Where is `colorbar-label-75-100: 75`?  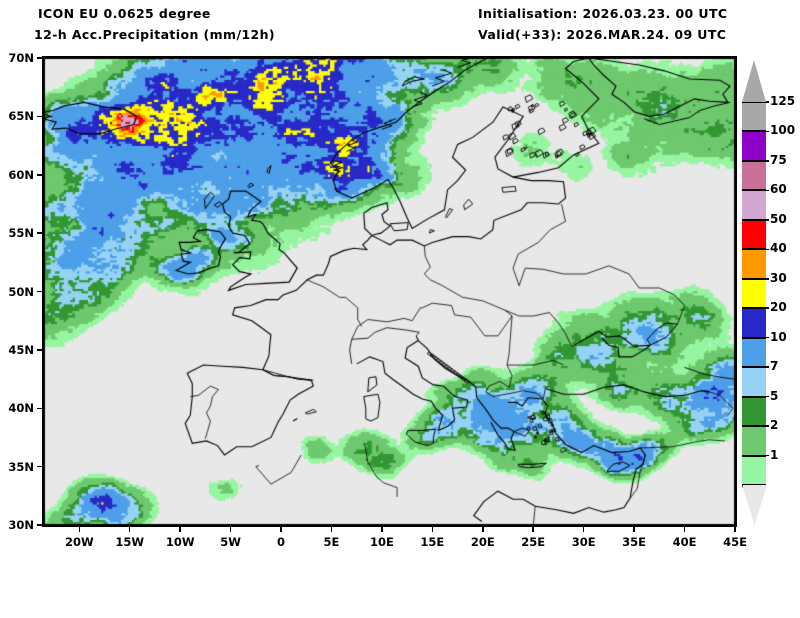 colorbar-label-75-100: 75 is located at coordinates (778, 159).